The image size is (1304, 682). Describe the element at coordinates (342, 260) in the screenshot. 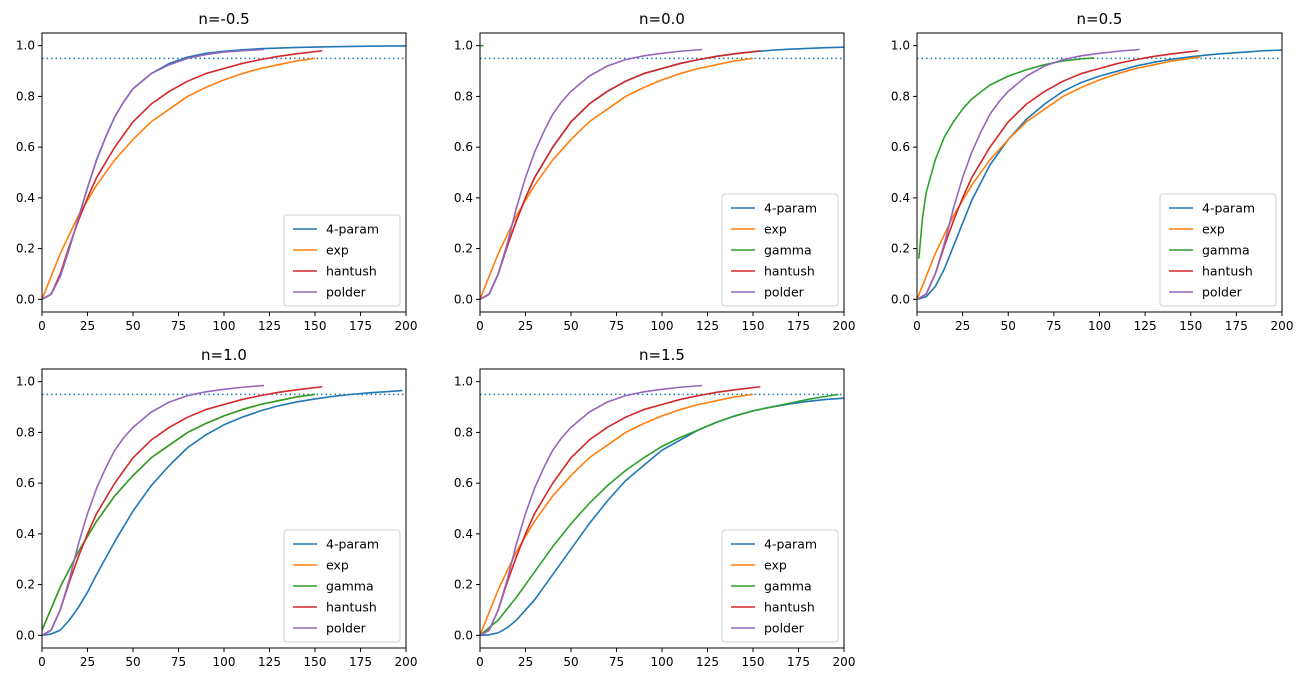

I see `legend: 4-param exp hantush polder` at that location.